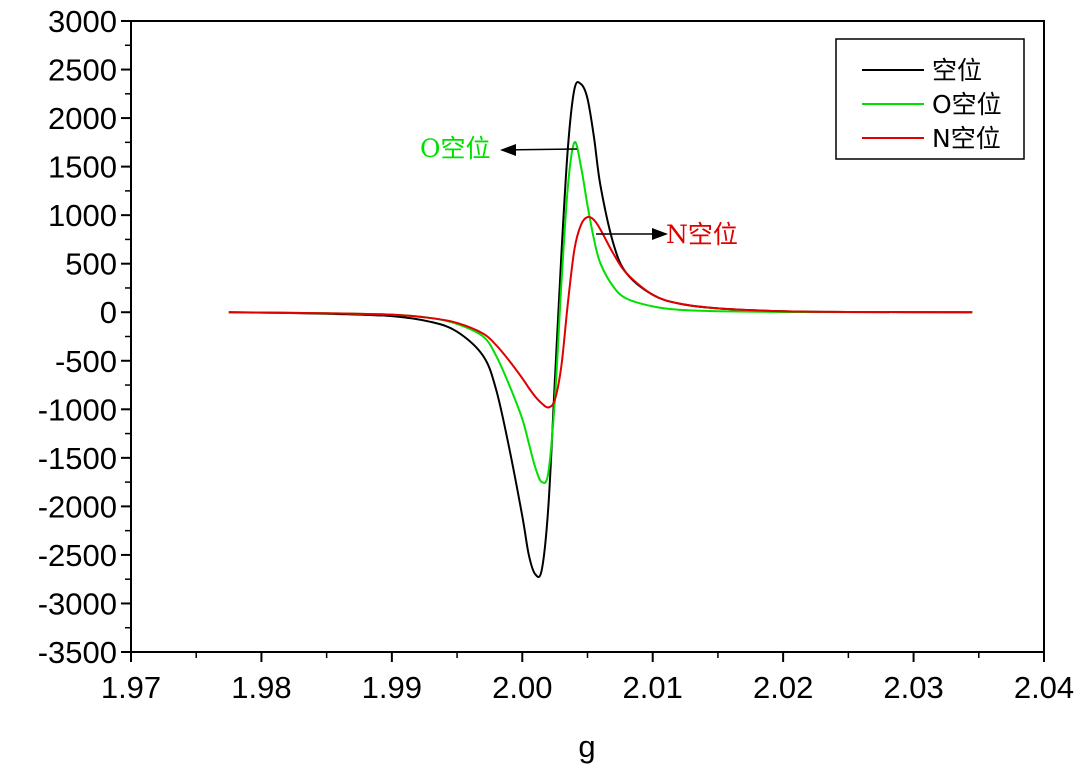 The width and height of the screenshot is (1084, 771). I want to click on n-vacancy-annotation: N空位, so click(702, 234).